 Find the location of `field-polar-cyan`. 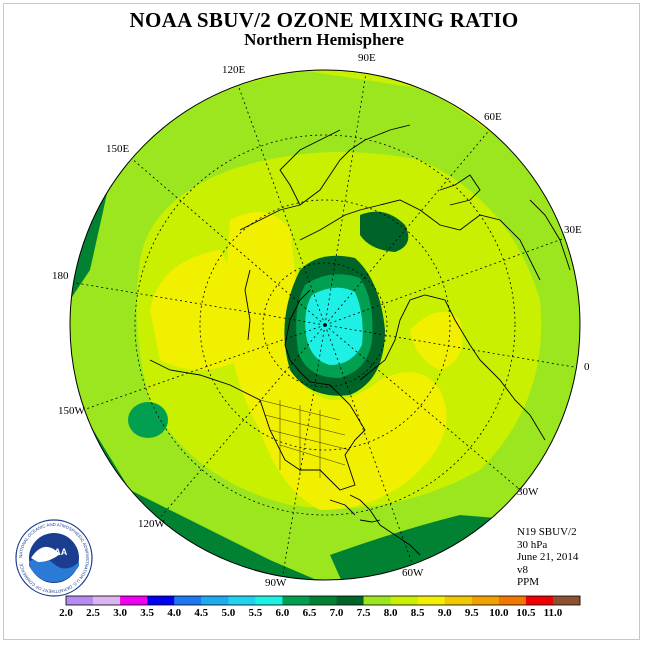

field-polar-cyan is located at coordinates (334, 326).